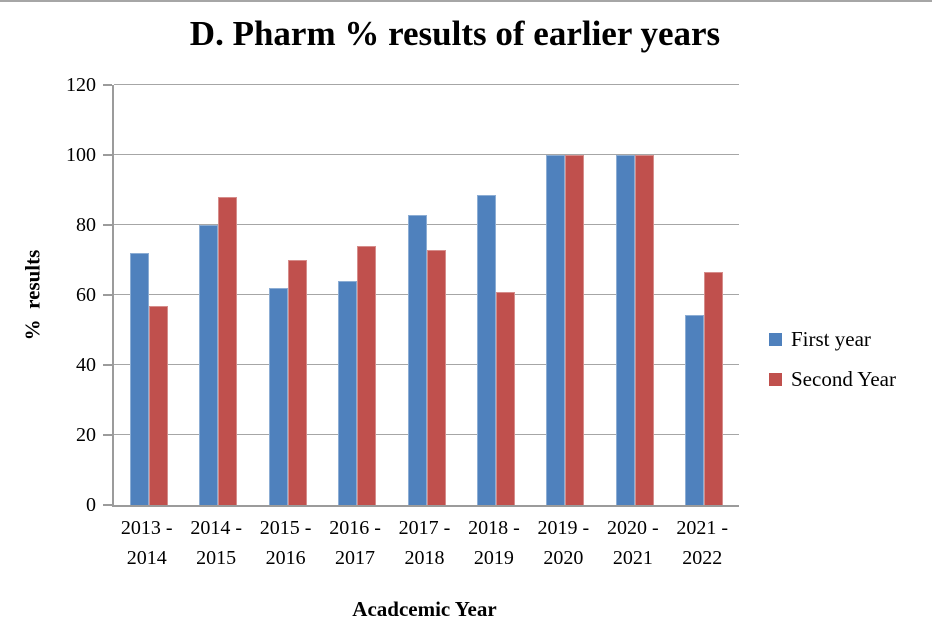  I want to click on legend-label: Second Year, so click(843, 379).